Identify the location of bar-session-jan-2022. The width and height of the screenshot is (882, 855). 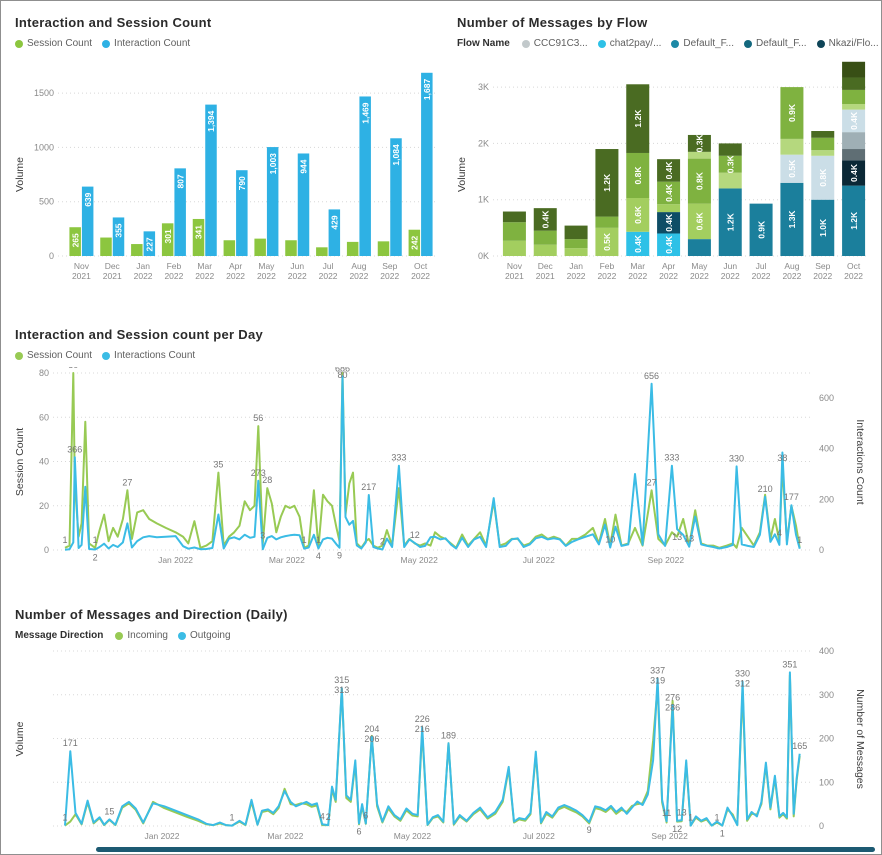
(137, 250).